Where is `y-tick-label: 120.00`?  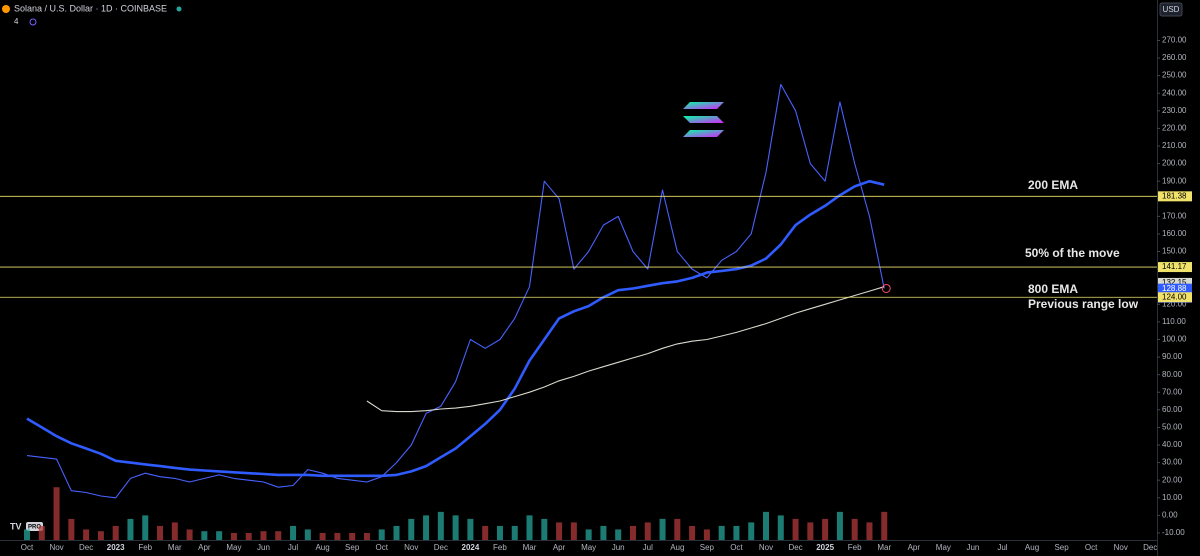
y-tick-label: 120.00 is located at coordinates (1174, 303).